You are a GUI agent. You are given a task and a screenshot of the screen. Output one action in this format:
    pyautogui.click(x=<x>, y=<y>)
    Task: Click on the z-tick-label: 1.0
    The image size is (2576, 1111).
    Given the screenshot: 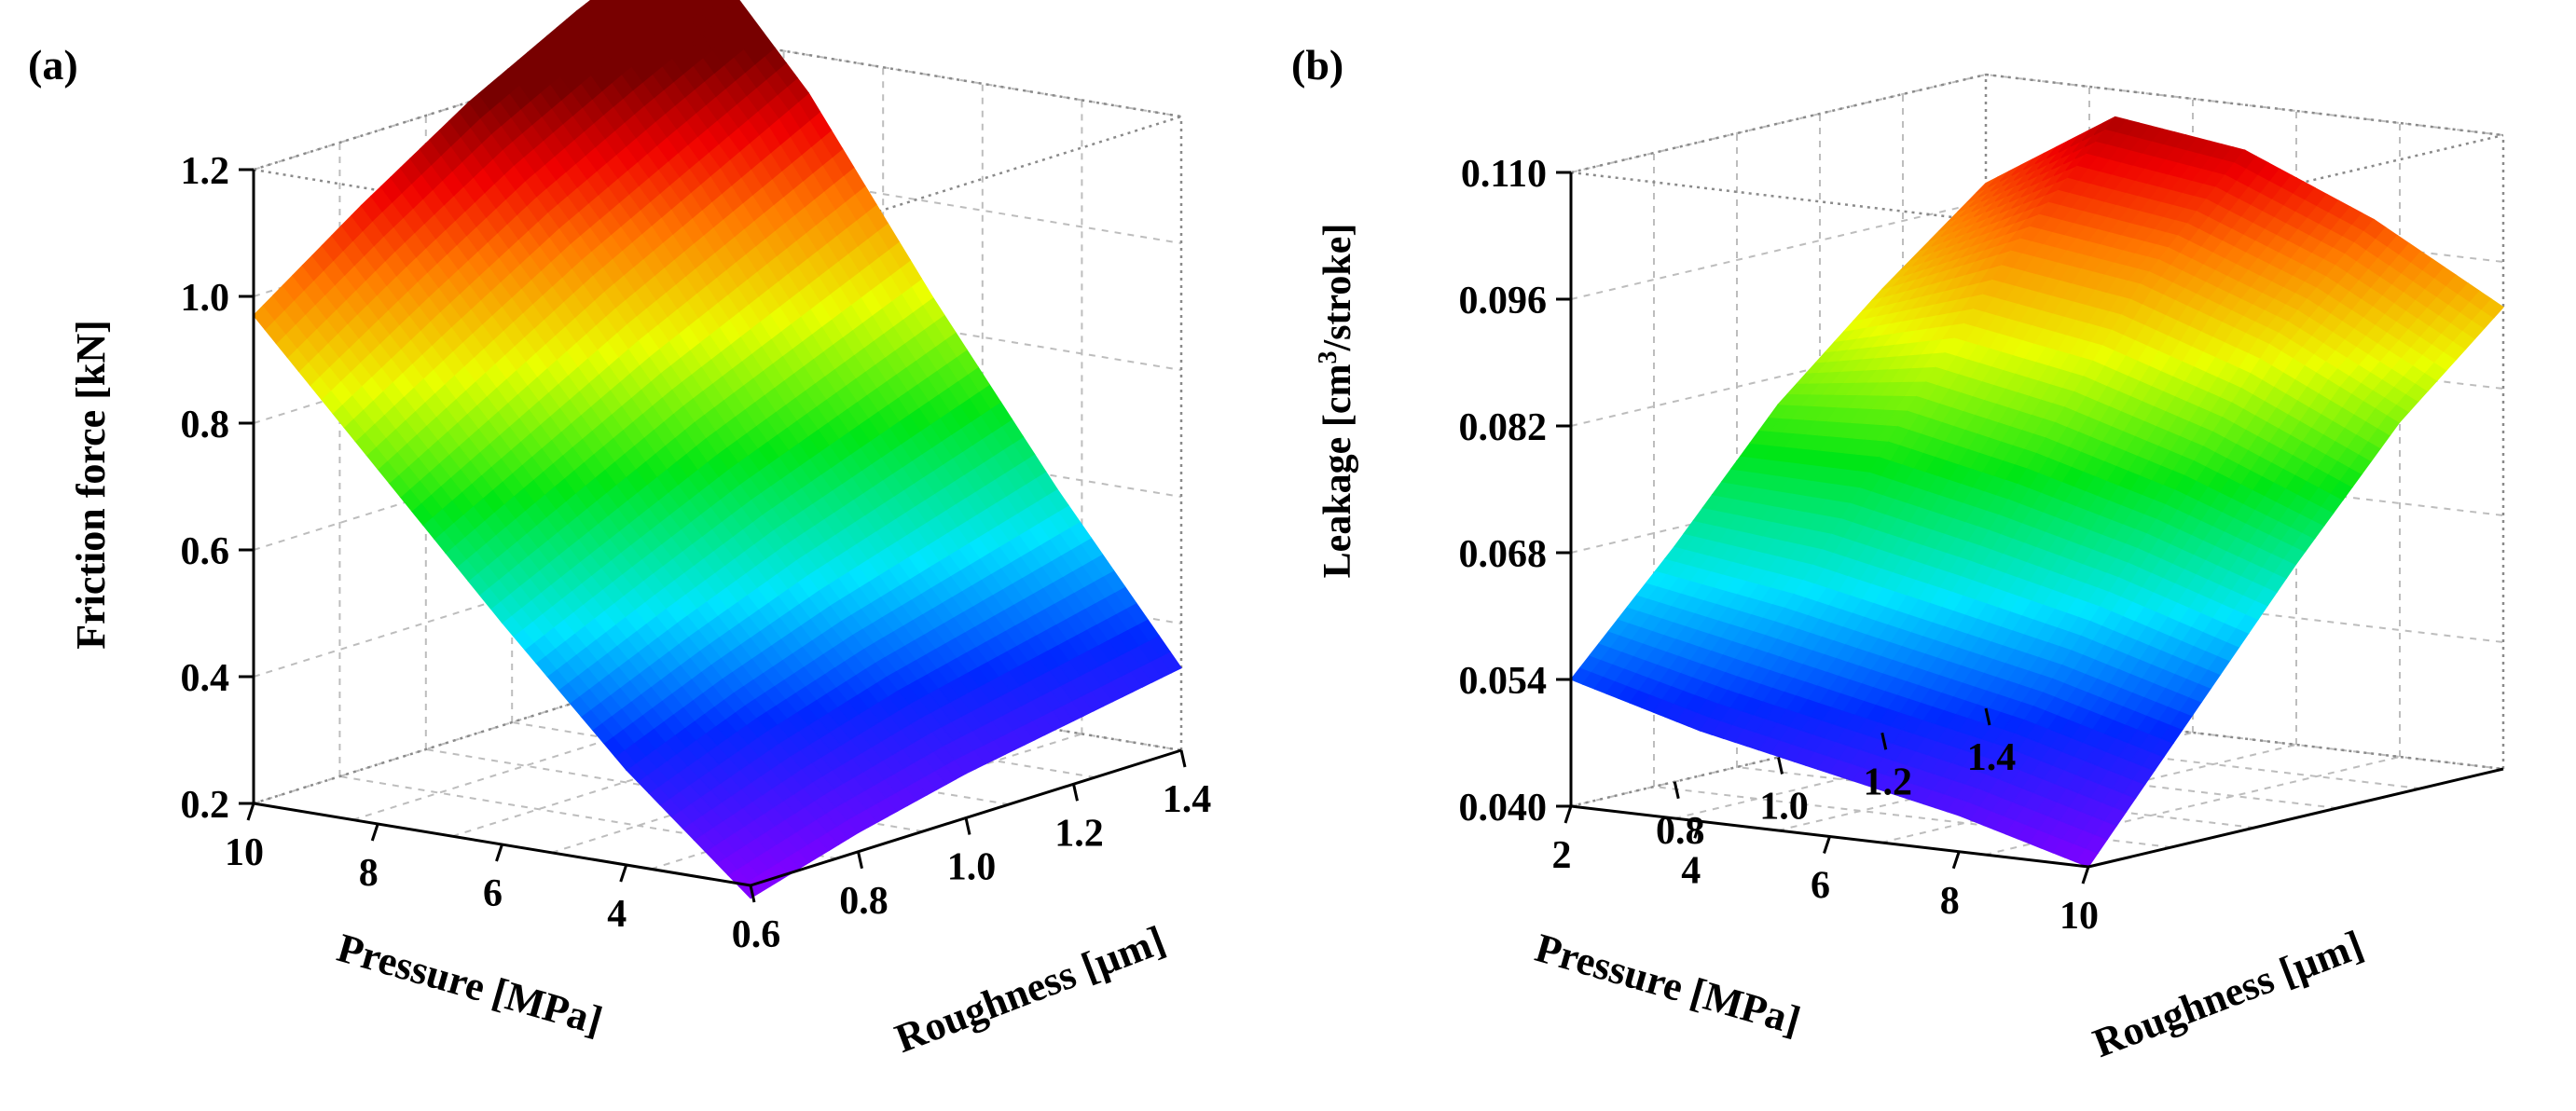 What is the action you would take?
    pyautogui.click(x=205, y=298)
    